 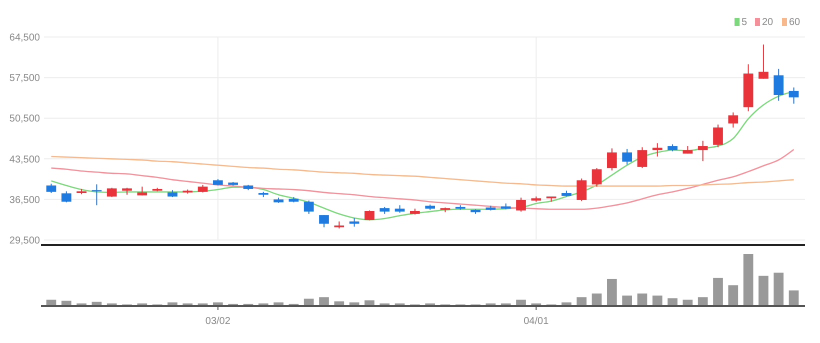 What do you see at coordinates (795, 22) in the screenshot?
I see `legend-label: 60` at bounding box center [795, 22].